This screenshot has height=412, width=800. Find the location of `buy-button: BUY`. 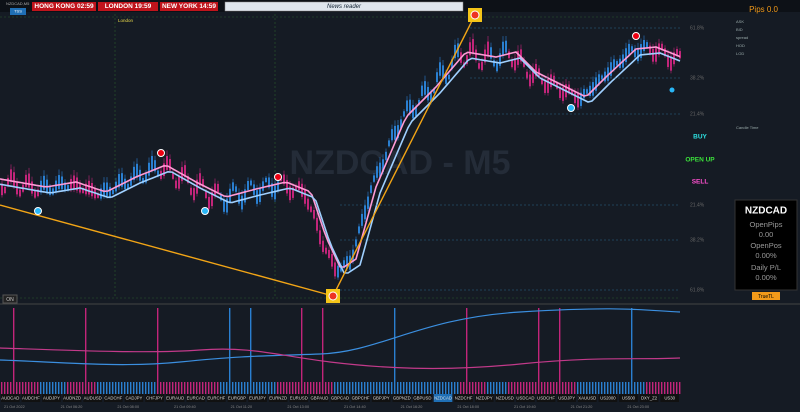

buy-button: BUY is located at coordinates (700, 137).